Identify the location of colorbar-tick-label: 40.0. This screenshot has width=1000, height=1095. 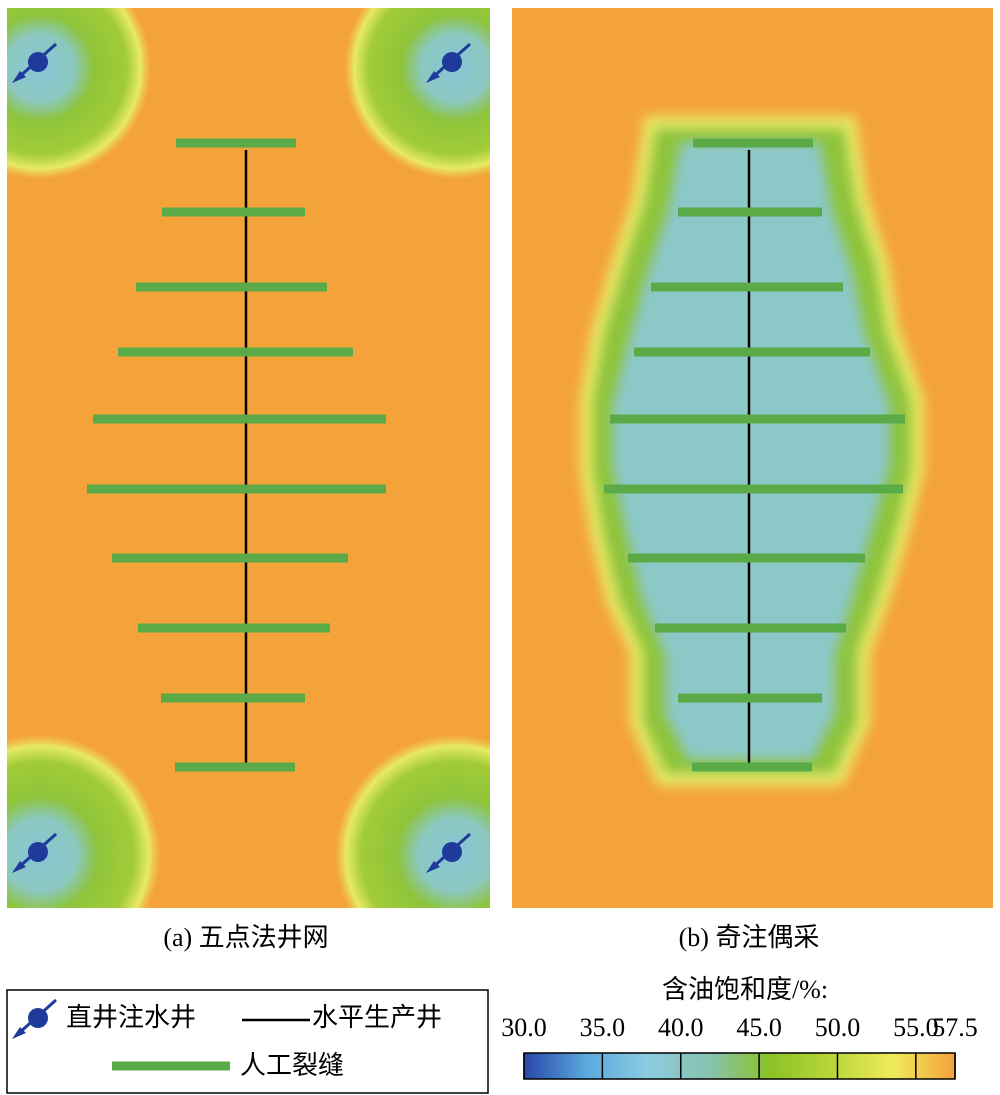
(681, 1027).